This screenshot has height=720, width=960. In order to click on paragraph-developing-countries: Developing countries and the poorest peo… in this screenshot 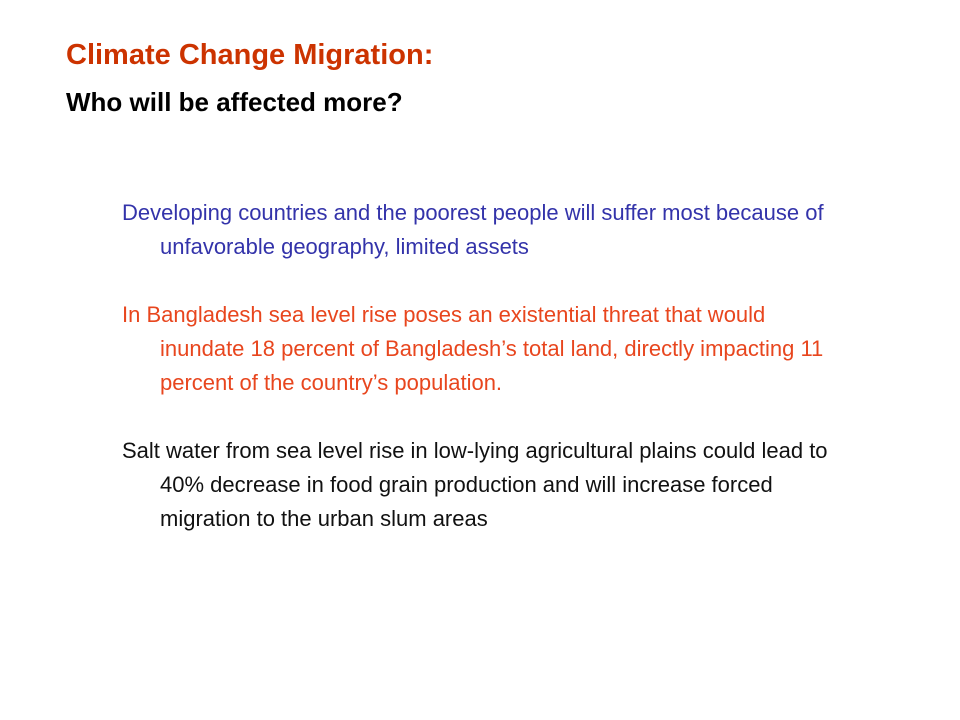, I will do `click(473, 229)`.